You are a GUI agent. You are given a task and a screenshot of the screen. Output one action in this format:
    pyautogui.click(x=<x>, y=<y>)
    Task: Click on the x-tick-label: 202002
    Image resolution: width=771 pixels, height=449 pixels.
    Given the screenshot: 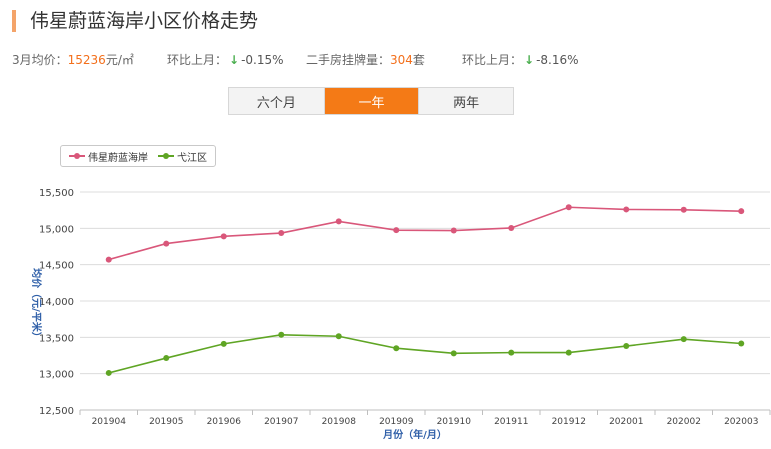 What is the action you would take?
    pyautogui.click(x=684, y=422)
    